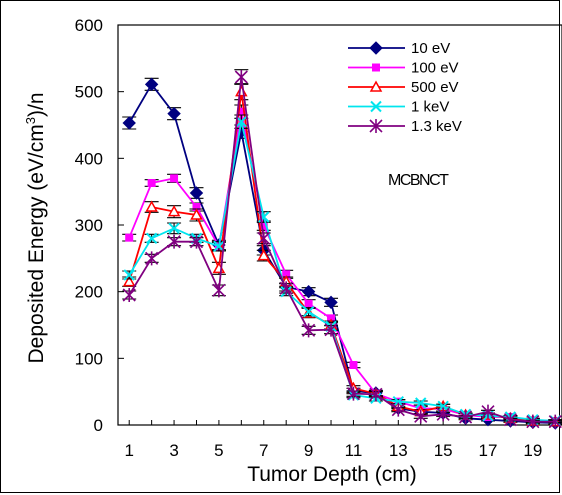 The height and width of the screenshot is (495, 562). What do you see at coordinates (332, 474) in the screenshot?
I see `x-axis-title: Tumor Depth (cm)` at bounding box center [332, 474].